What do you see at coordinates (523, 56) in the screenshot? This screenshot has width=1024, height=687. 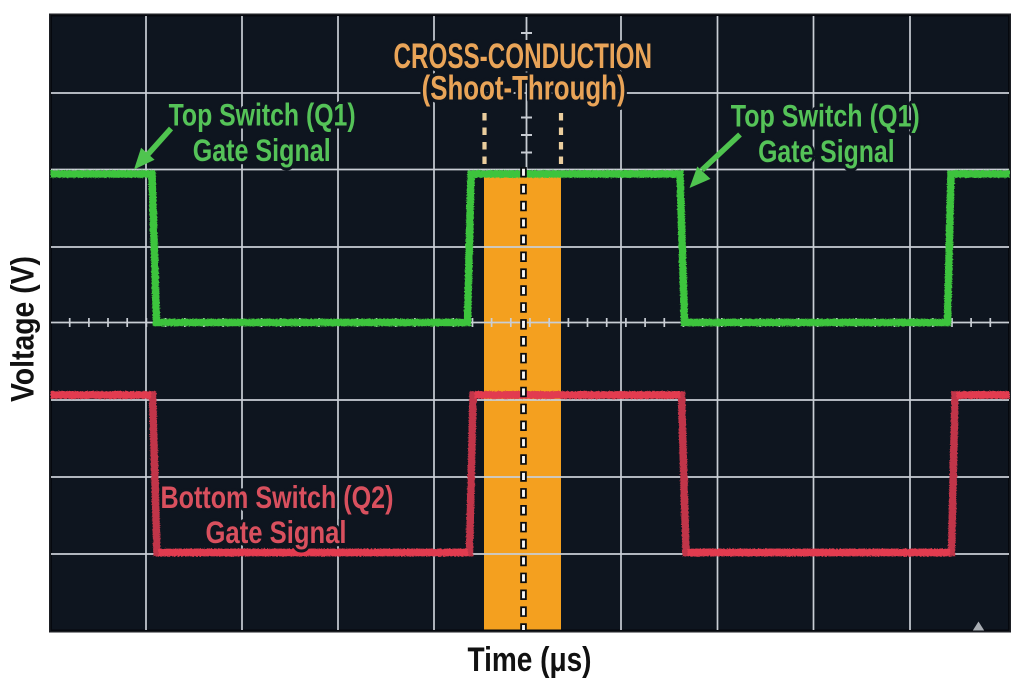 I see `svg-text: CROSS-CONDUCTION` at bounding box center [523, 56].